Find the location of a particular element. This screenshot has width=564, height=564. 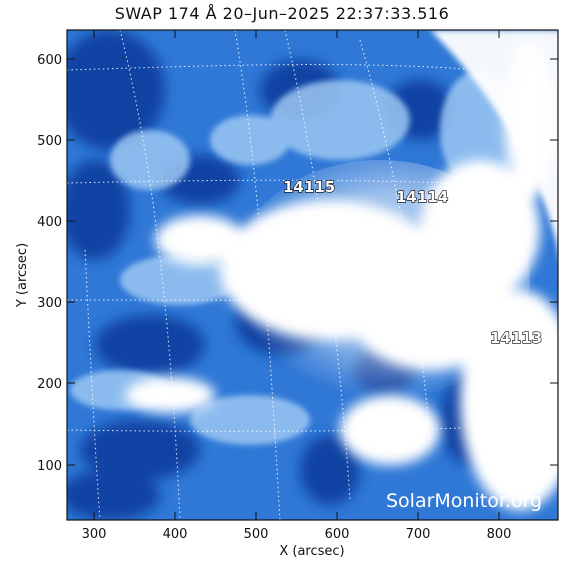

x-tick-label: 800 is located at coordinates (499, 534).